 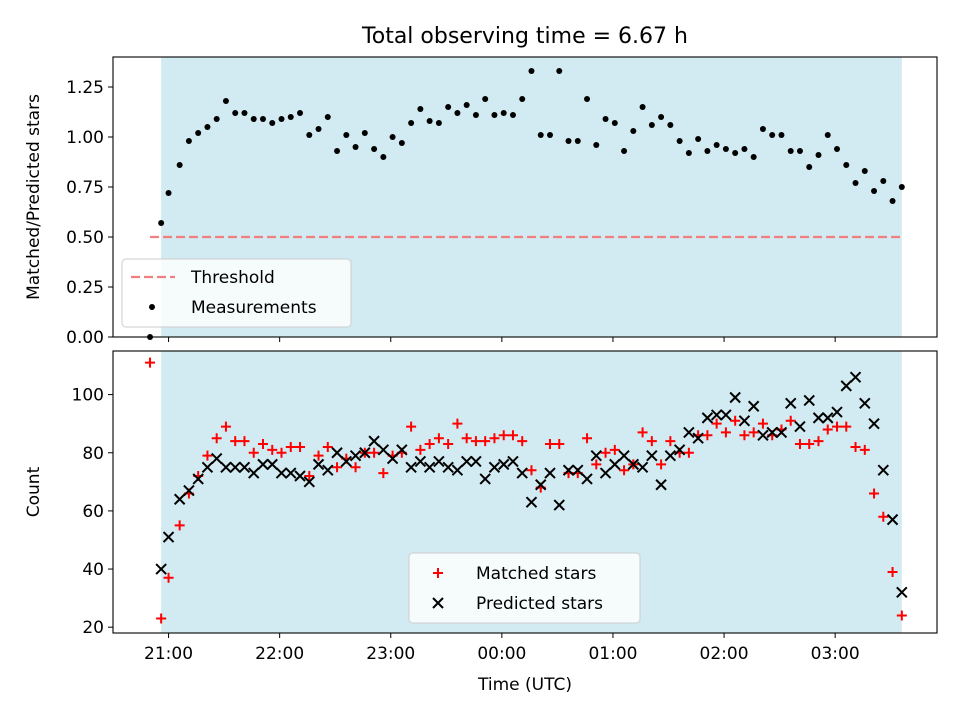 I want to click on x-tick-label: 01:00, so click(x=612, y=654).